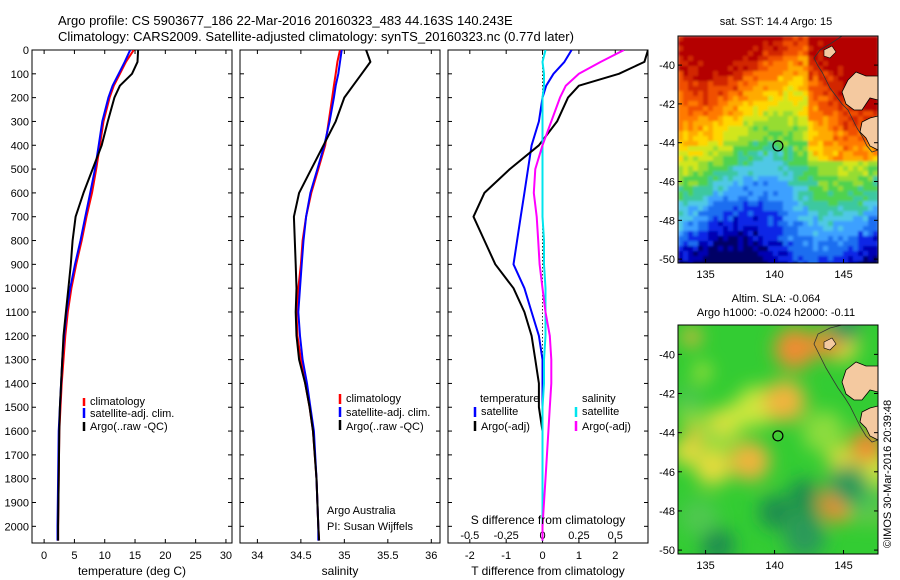 This screenshot has height=580, width=900. What do you see at coordinates (470, 556) in the screenshot?
I see `x-tick-label: -2` at bounding box center [470, 556].